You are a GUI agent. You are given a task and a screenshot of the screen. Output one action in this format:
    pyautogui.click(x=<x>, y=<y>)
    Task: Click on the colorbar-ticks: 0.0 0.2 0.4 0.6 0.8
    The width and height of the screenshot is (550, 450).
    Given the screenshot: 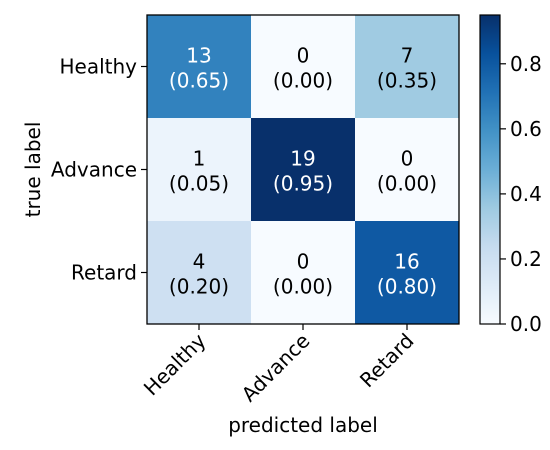 What is the action you would take?
    pyautogui.click(x=521, y=194)
    